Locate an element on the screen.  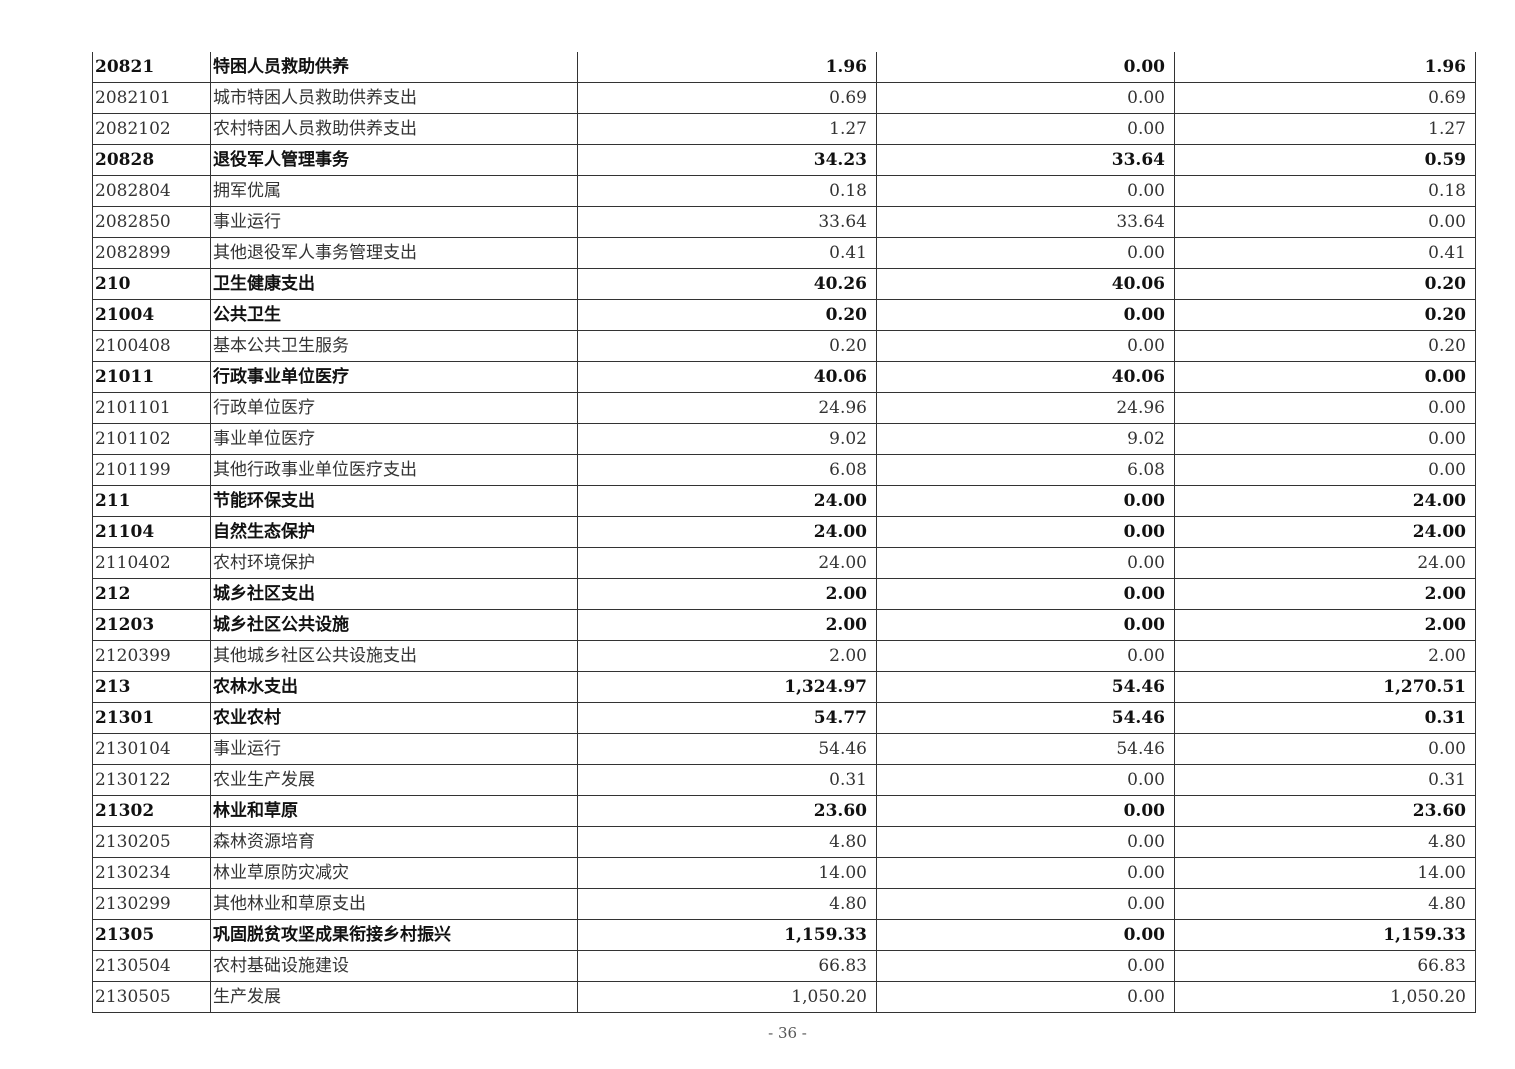
table-row: 211 节能环保支出 24.00 0.00 24.00 is located at coordinates (784, 501).